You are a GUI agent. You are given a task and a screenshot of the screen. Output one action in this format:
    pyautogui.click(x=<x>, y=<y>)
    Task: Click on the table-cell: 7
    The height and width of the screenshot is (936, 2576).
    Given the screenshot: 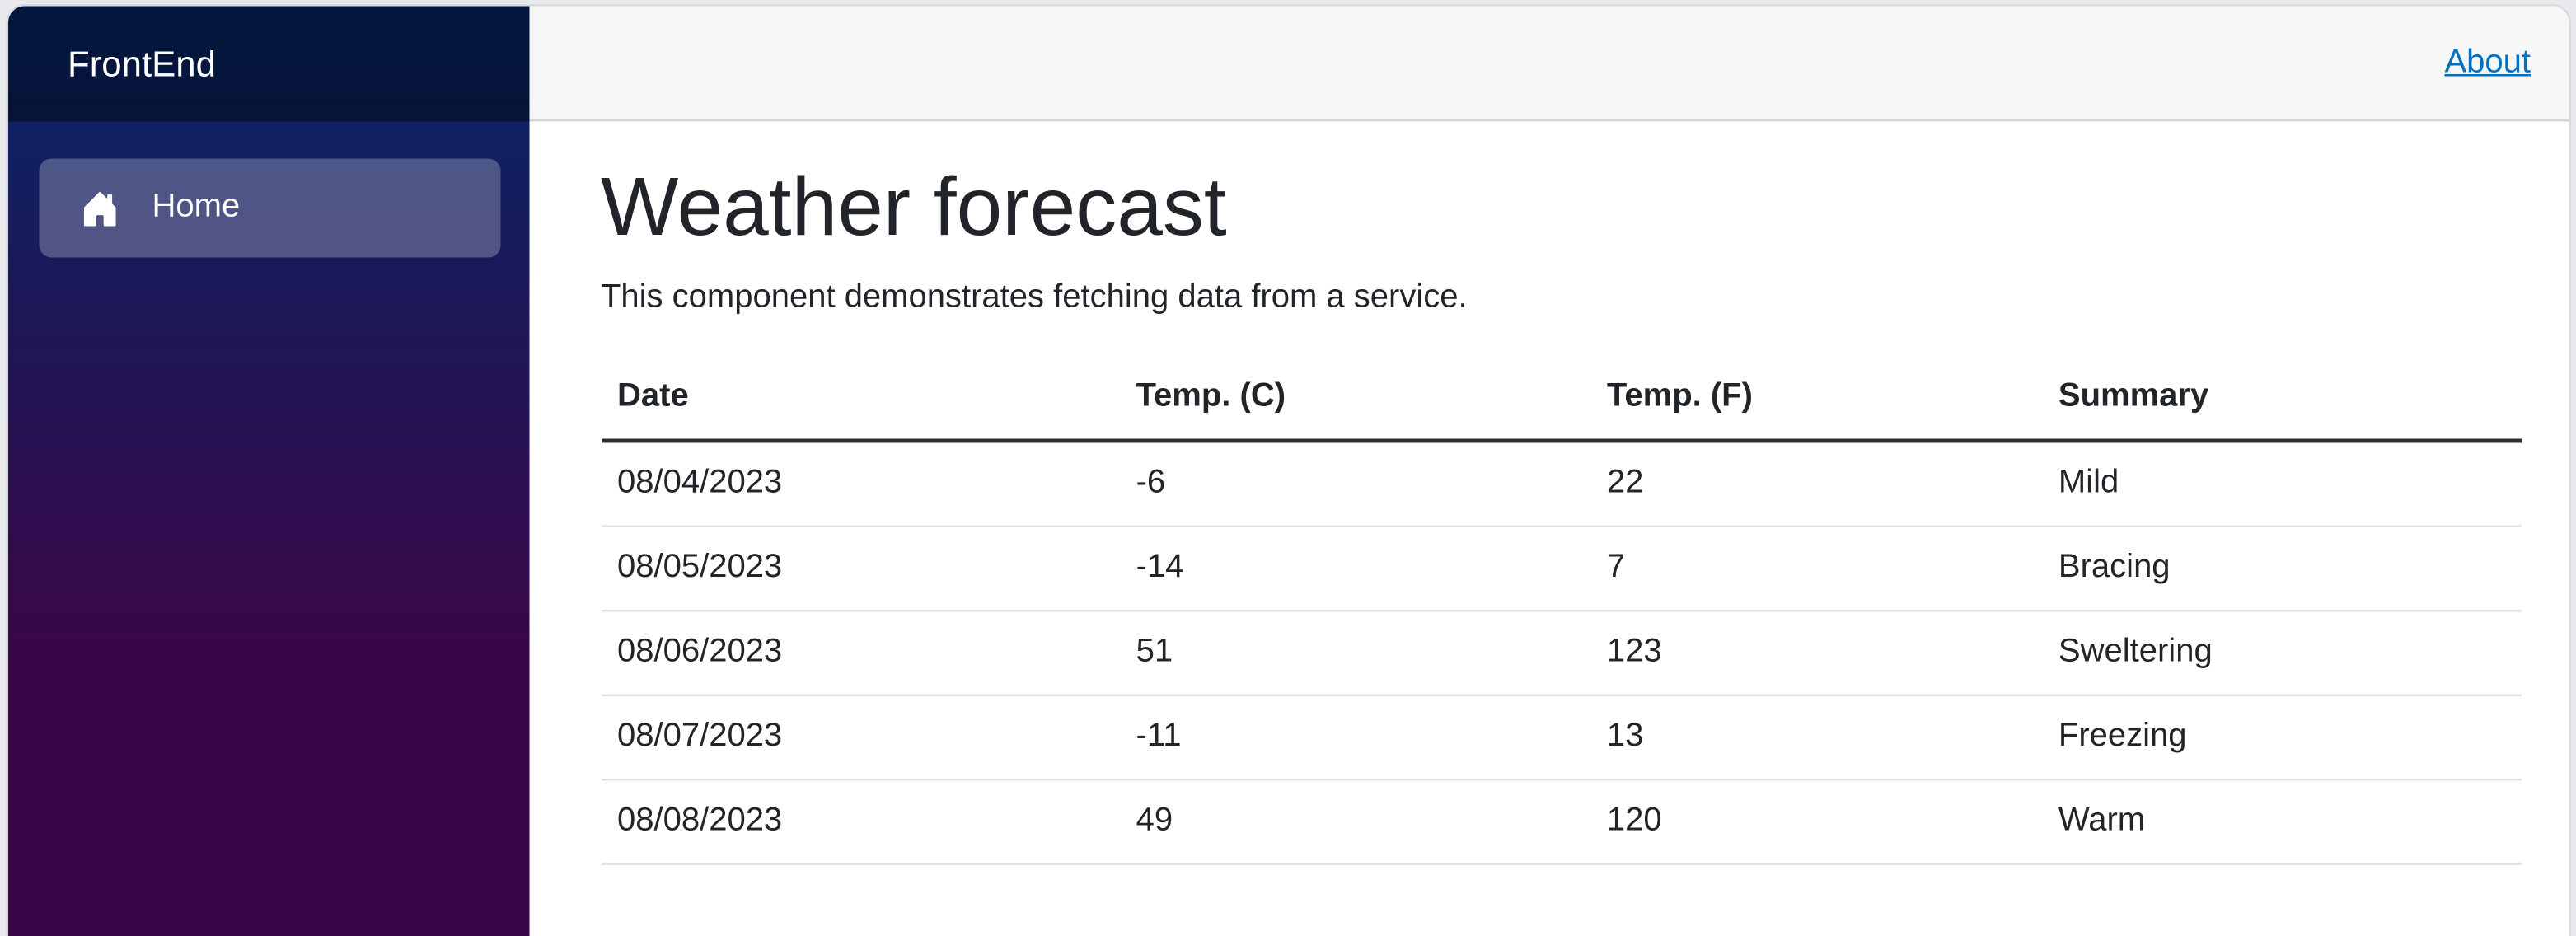 What is the action you would take?
    pyautogui.click(x=1816, y=569)
    